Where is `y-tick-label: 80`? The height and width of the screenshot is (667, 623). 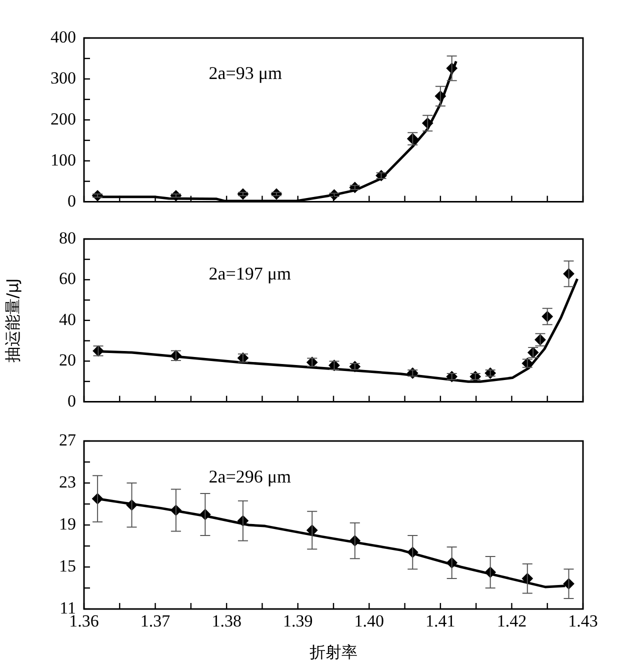 y-tick-label: 80 is located at coordinates (67, 238).